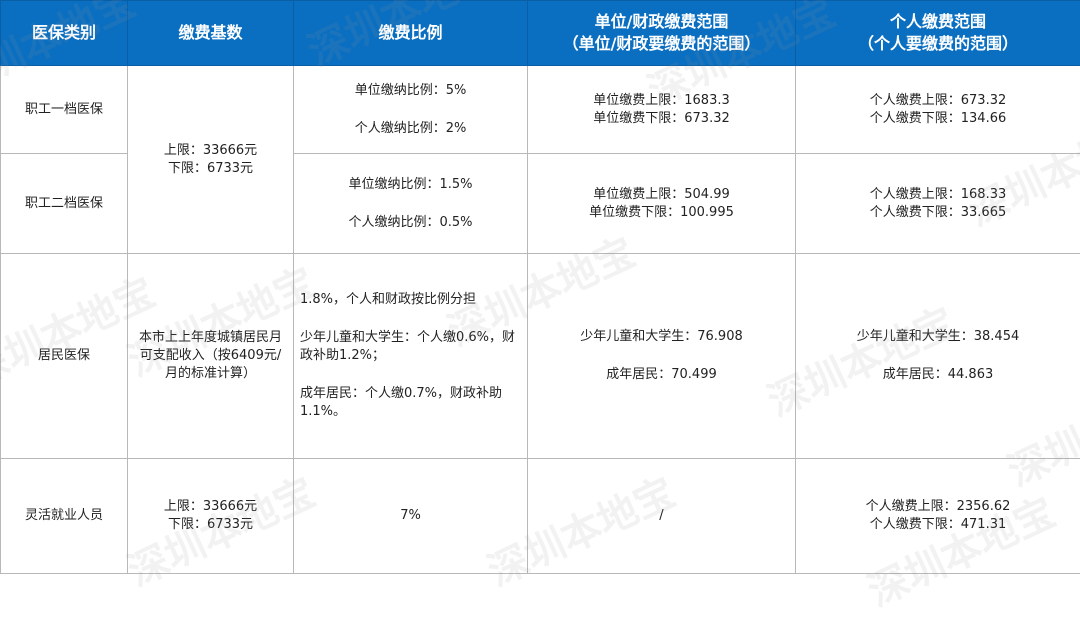 Image resolution: width=1080 pixels, height=618 pixels. What do you see at coordinates (938, 22) in the screenshot?
I see `header-person-range-title: 个人缴费范围` at bounding box center [938, 22].